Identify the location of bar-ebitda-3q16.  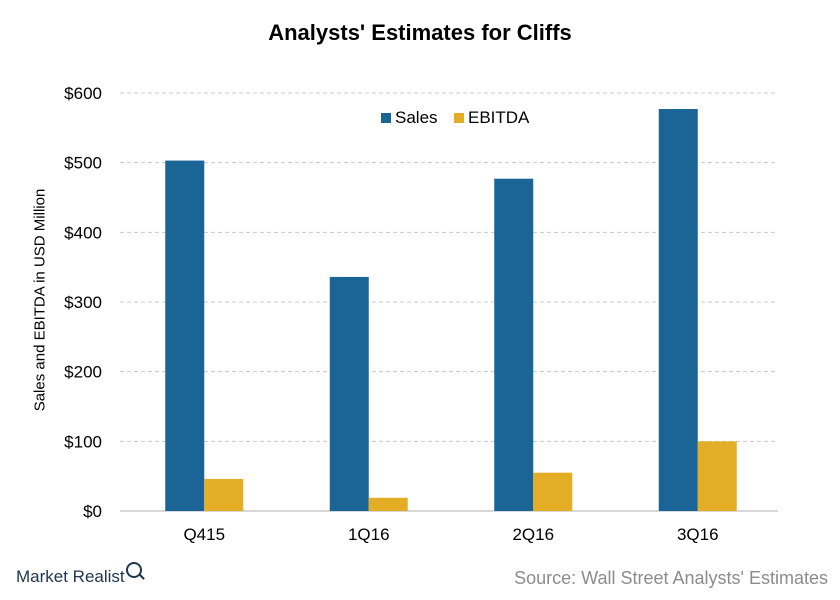
(717, 476).